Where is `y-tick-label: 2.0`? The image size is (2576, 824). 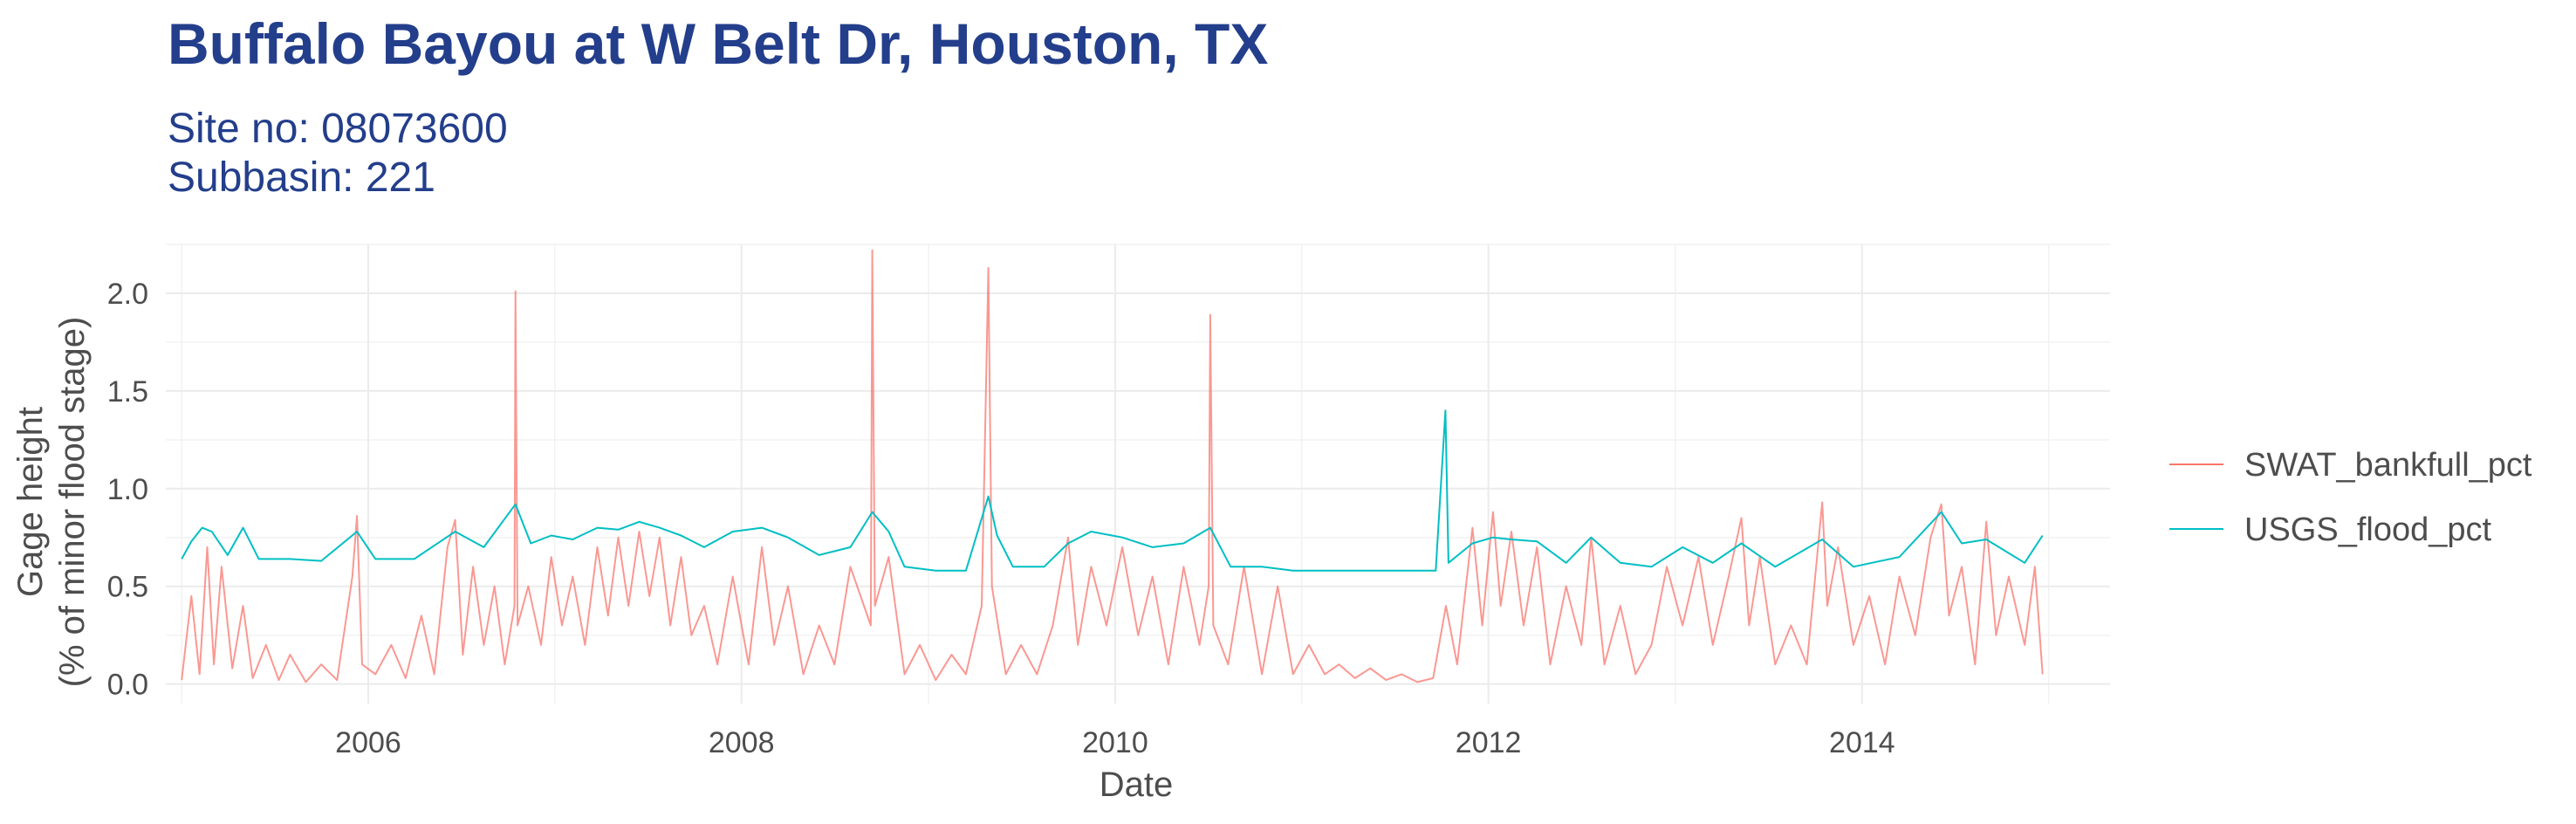 y-tick-label: 2.0 is located at coordinates (127, 294).